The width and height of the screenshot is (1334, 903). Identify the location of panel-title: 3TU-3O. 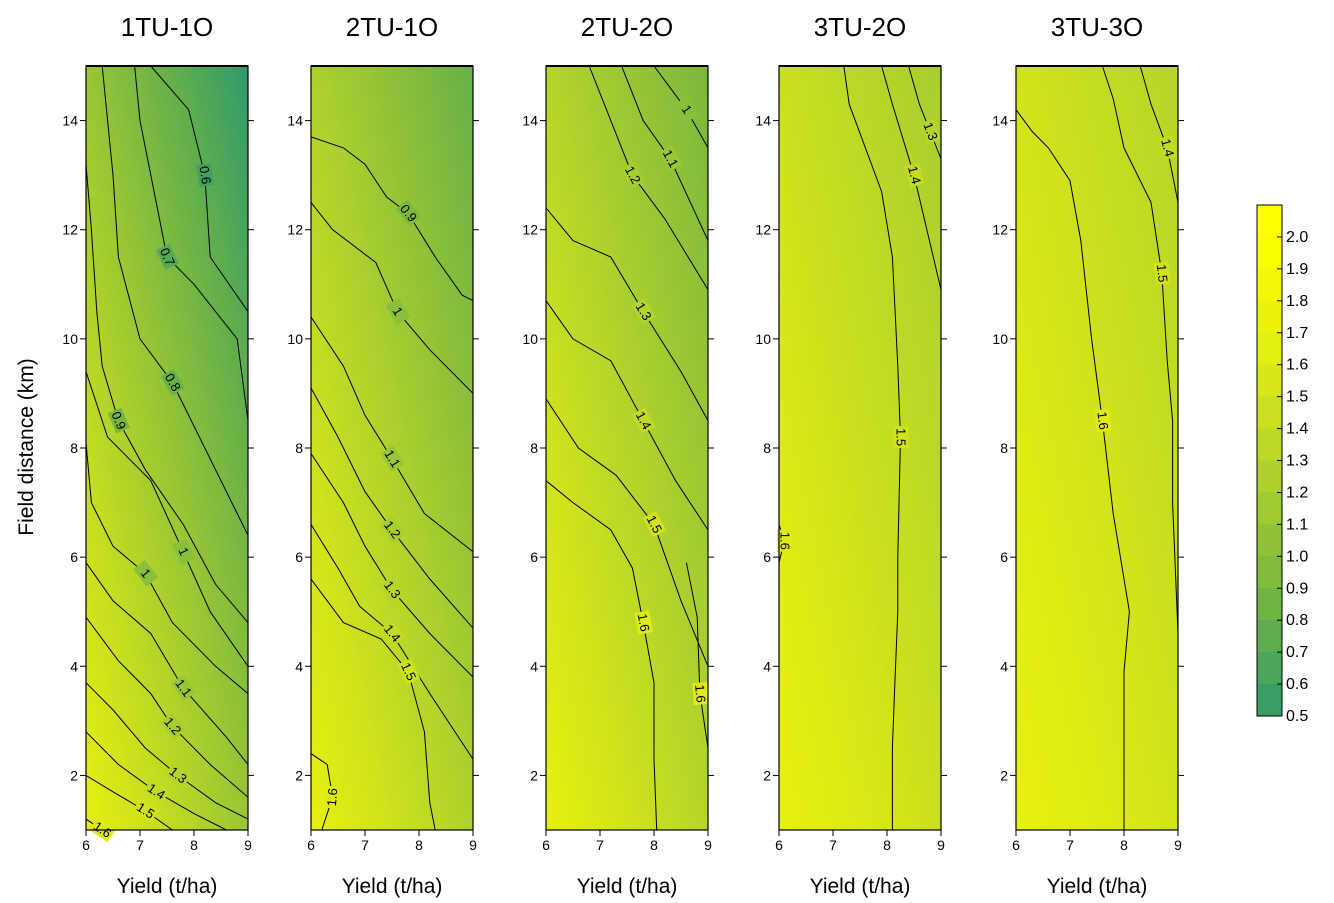
(1097, 27).